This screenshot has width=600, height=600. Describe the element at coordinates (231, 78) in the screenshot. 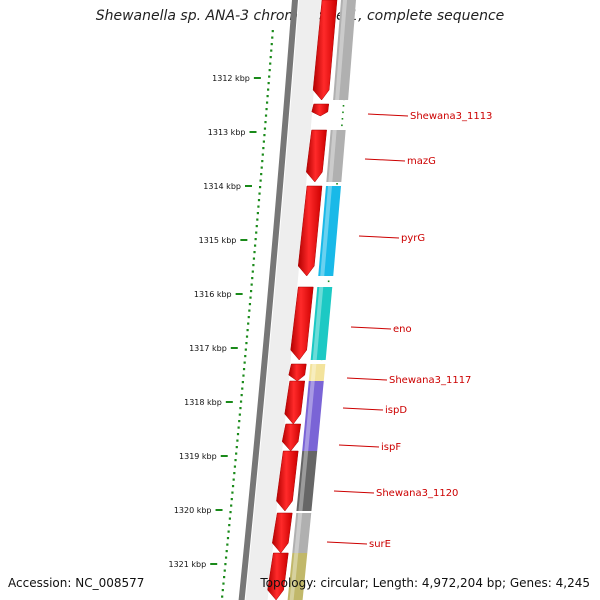

I see `ruler-tick-label: 1312 kbp` at that location.